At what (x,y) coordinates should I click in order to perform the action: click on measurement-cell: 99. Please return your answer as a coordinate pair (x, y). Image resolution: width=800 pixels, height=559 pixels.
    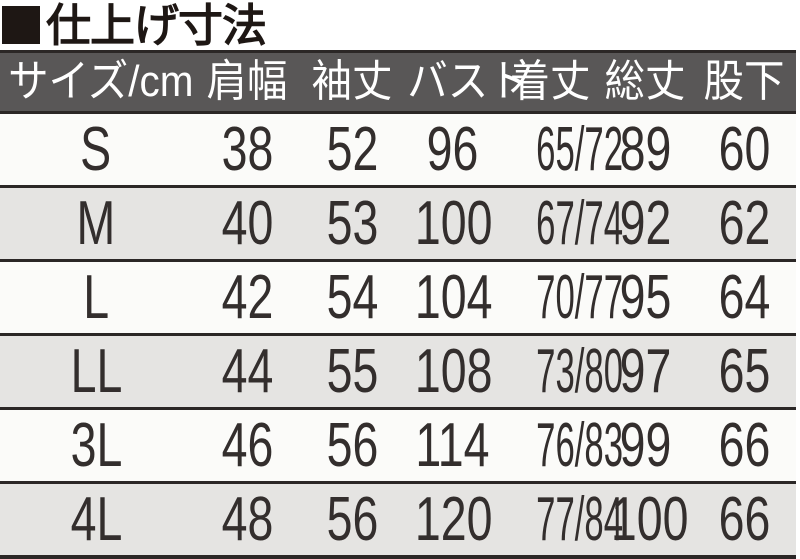
    Looking at the image, I should click on (645, 446).